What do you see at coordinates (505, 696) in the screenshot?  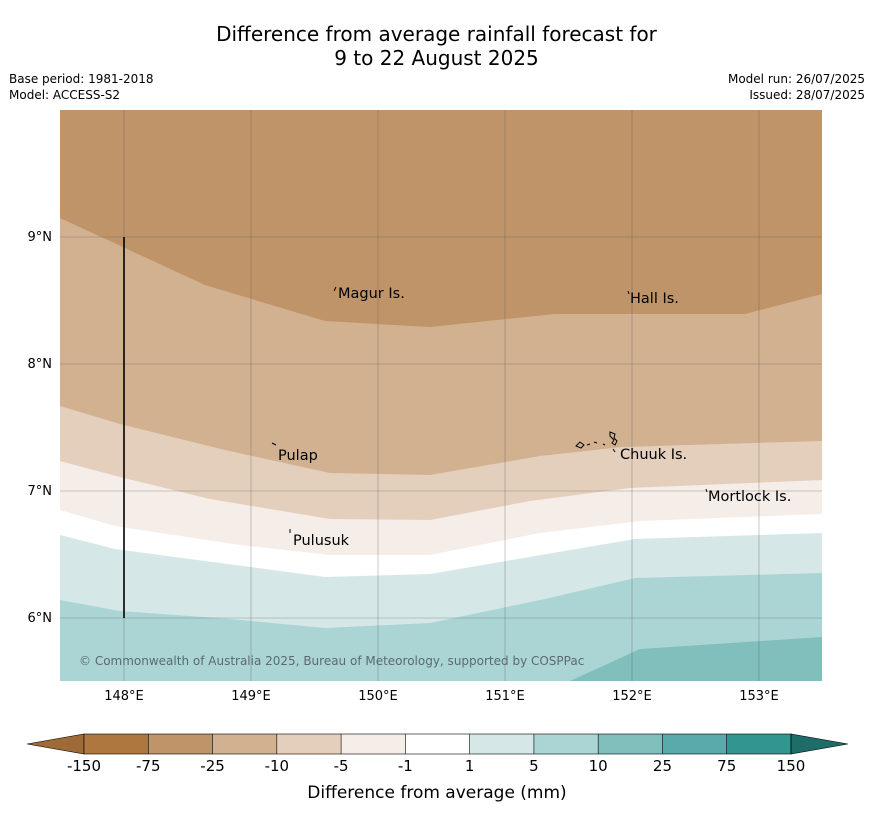 I see `lon-tick-151: 151°E` at bounding box center [505, 696].